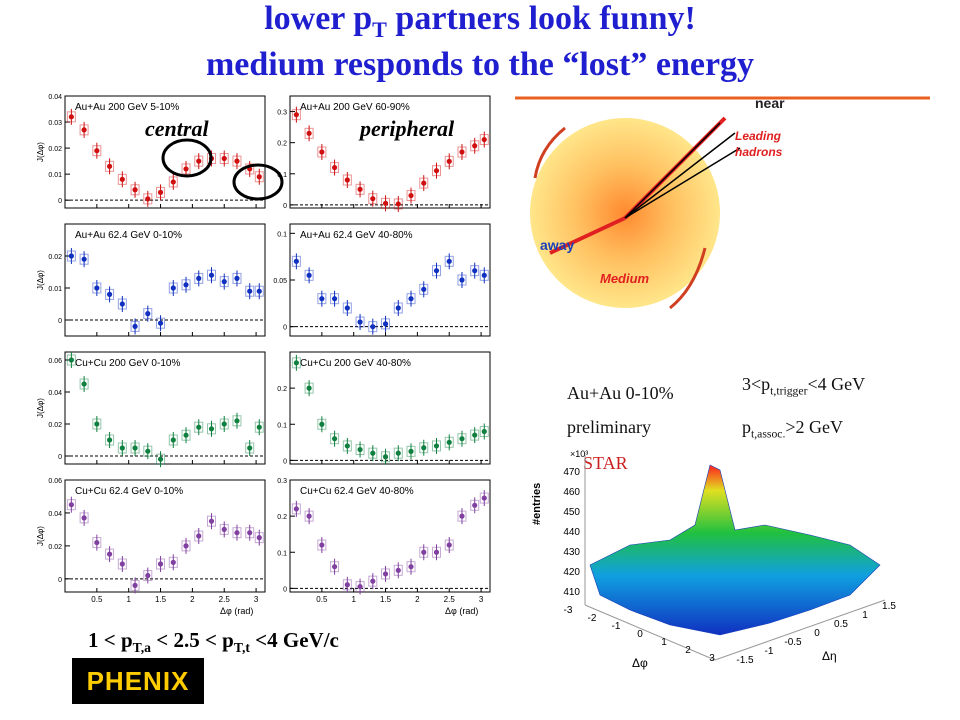 The height and width of the screenshot is (720, 960). What do you see at coordinates (829, 656) in the screenshot?
I see `y-axis-title: Δη` at bounding box center [829, 656].